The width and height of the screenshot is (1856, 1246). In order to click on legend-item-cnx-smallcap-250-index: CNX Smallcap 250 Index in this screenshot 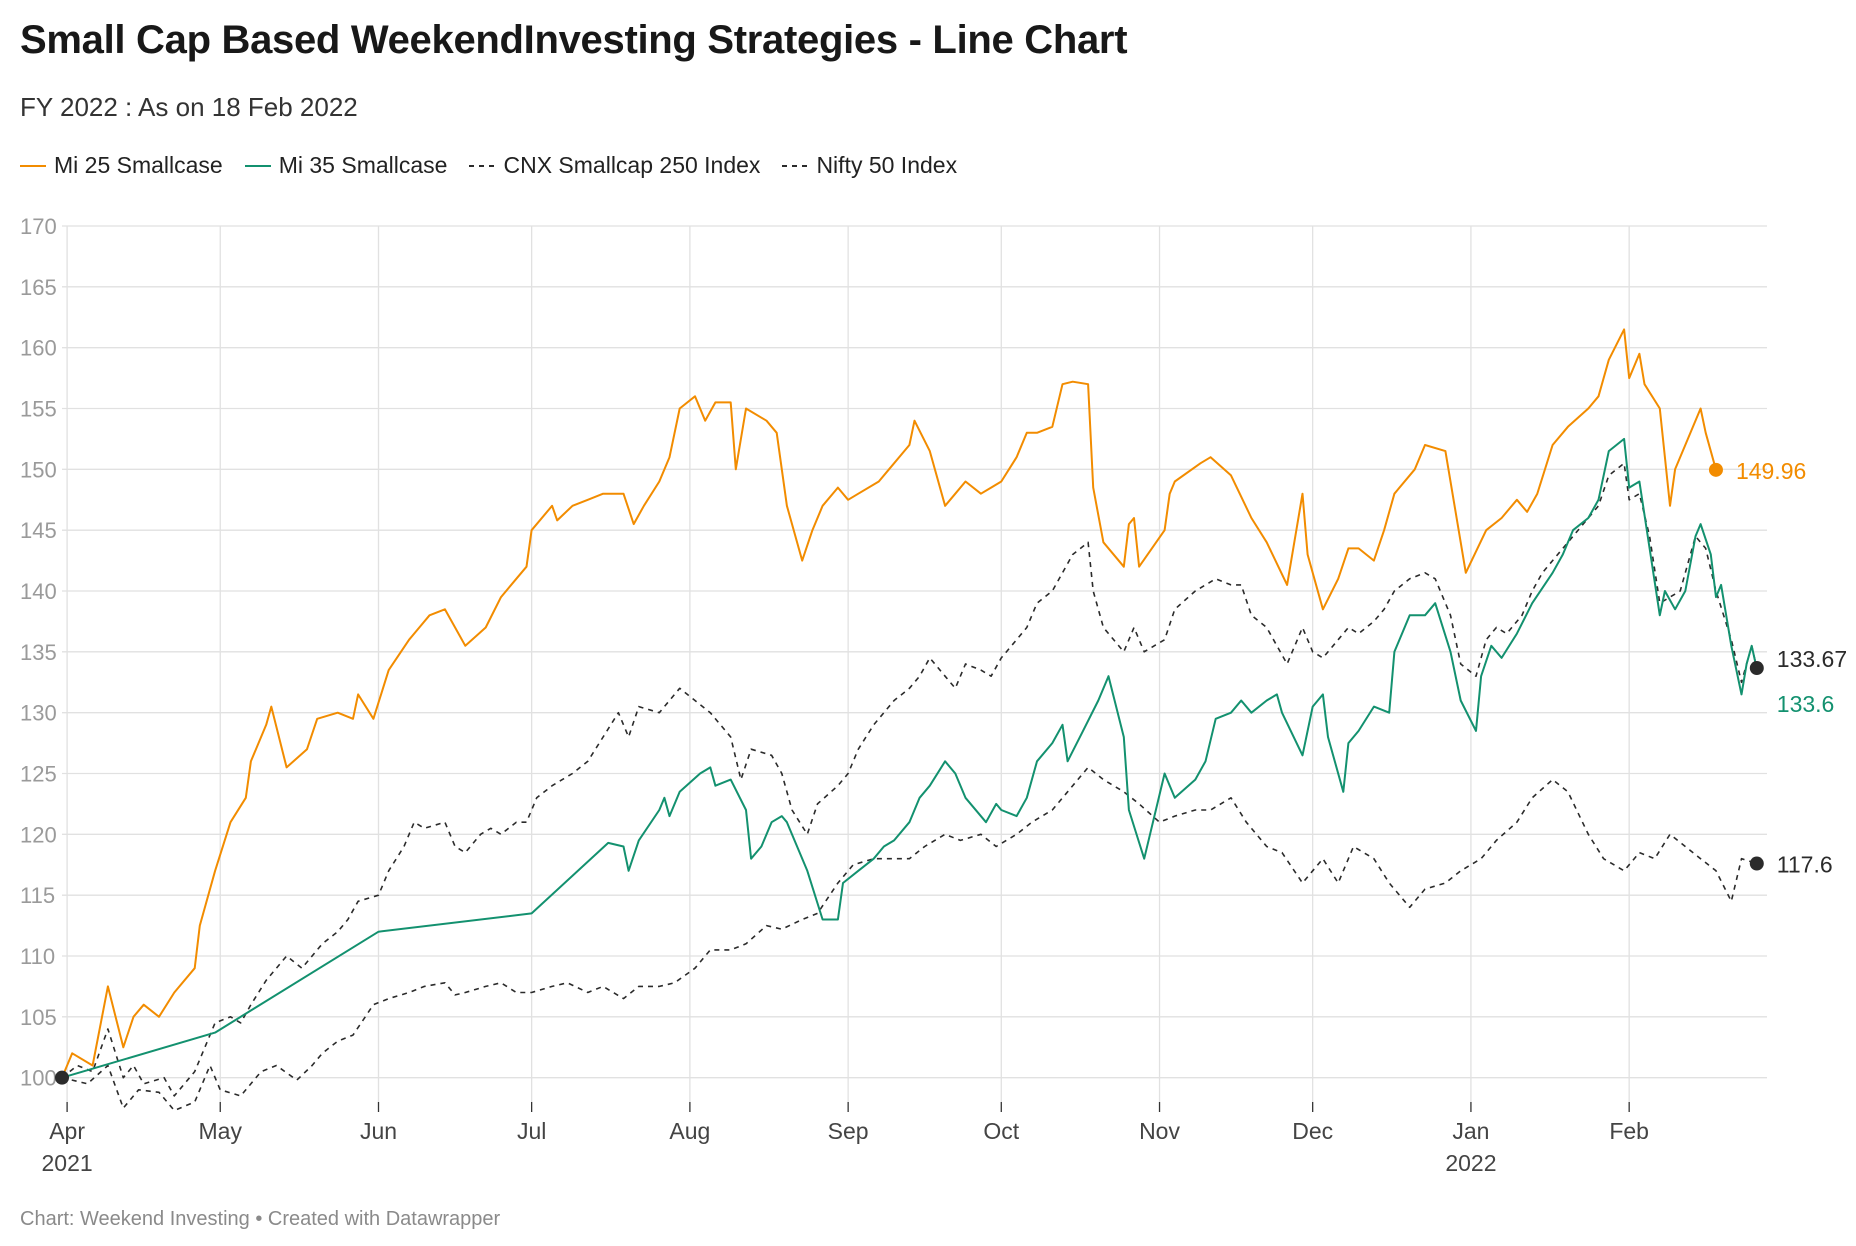, I will do `click(614, 165)`.